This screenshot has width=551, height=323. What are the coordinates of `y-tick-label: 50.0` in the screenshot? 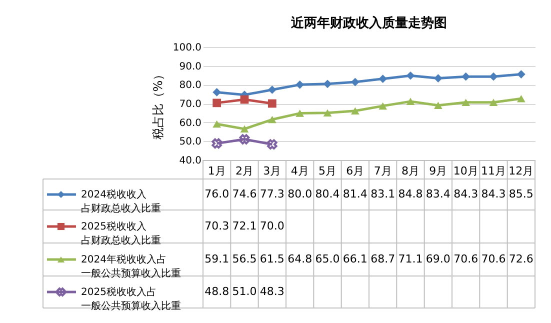 It's located at (190, 142).